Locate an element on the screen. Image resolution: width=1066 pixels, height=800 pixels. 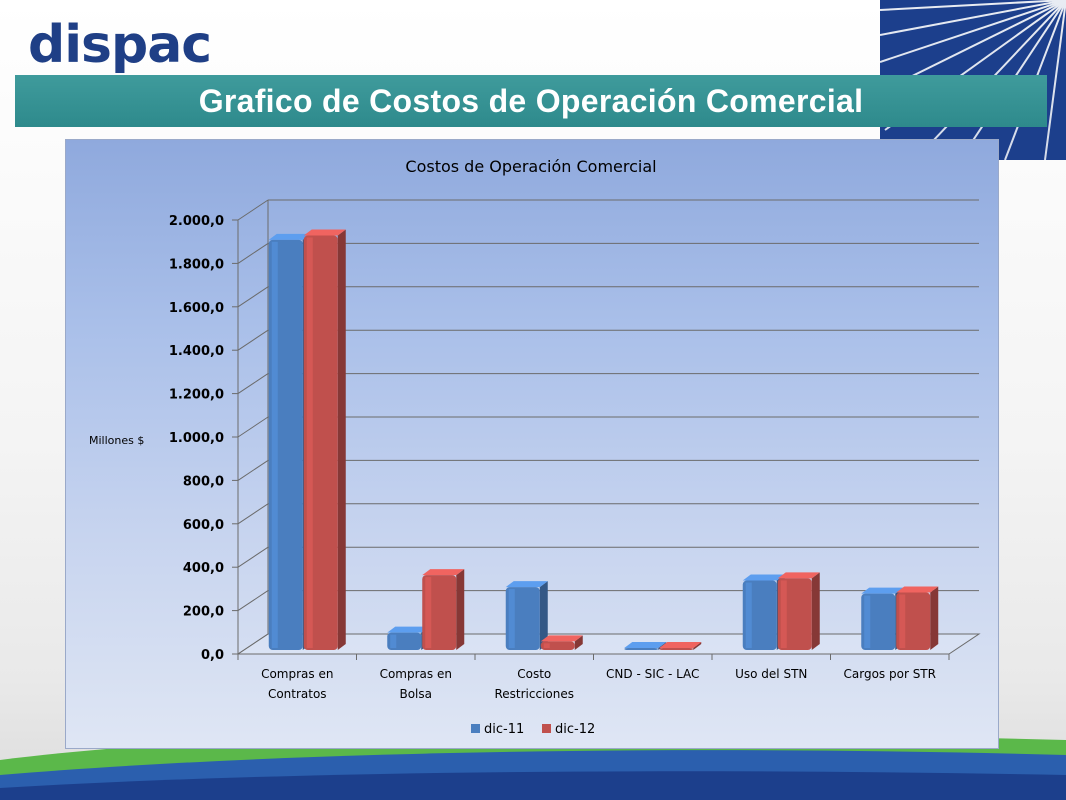
legend: dic-11 dic-12 is located at coordinates (533, 729).